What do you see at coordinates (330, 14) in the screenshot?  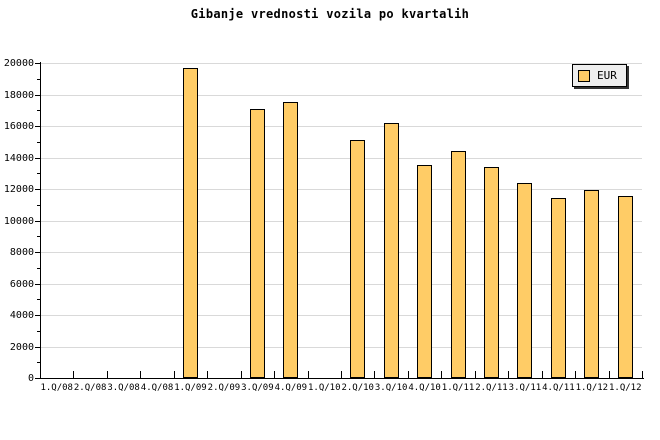 I see `chart-title: Gibanje vrednosti vozila po kvartalih` at bounding box center [330, 14].